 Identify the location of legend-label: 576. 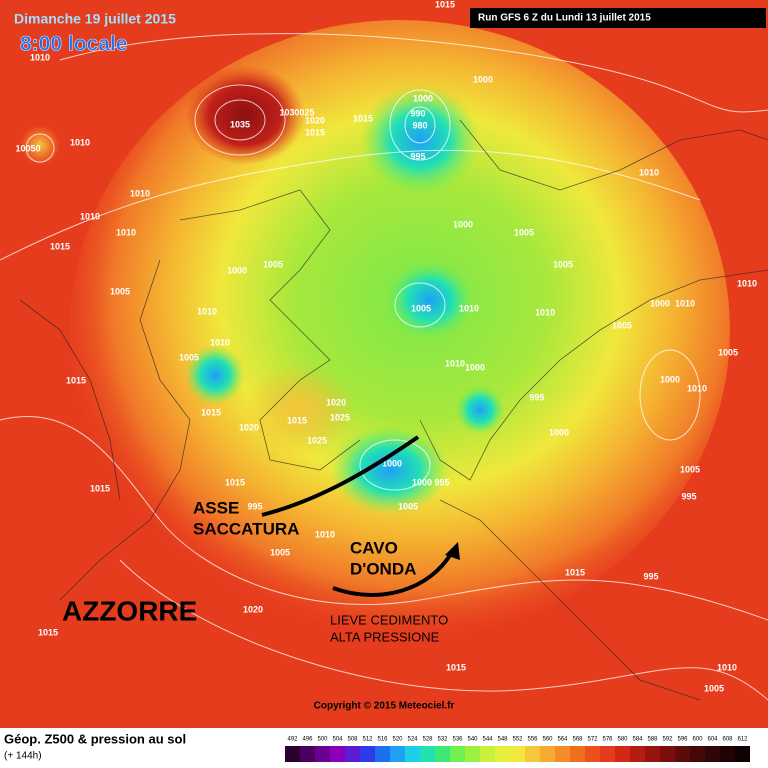
(607, 740).